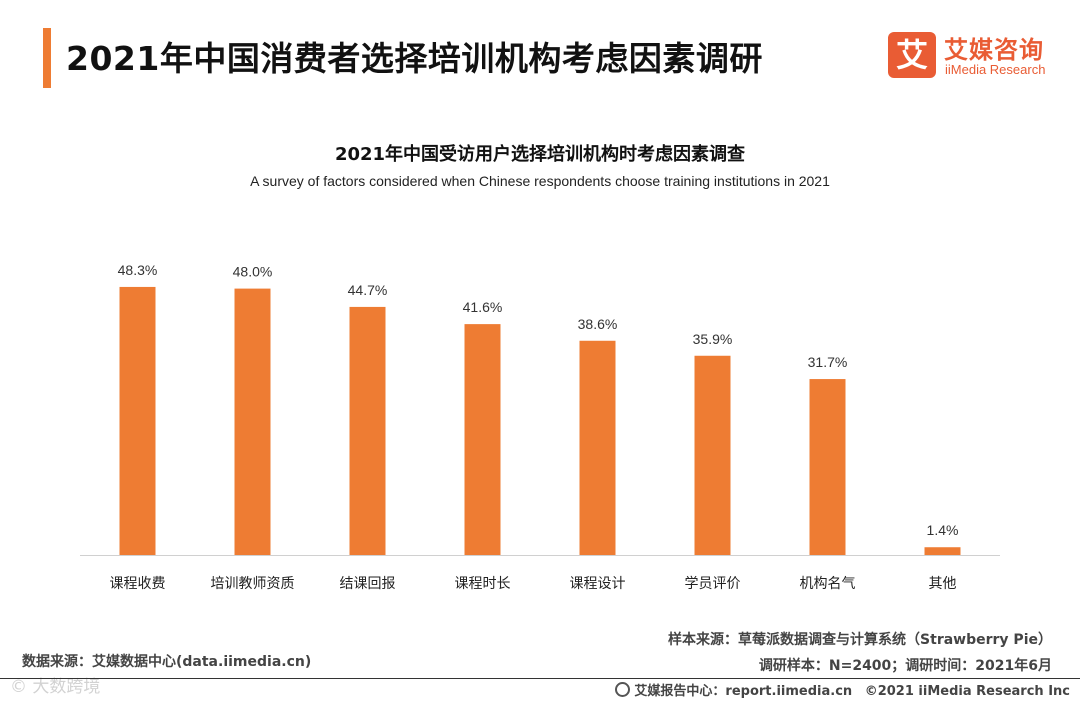 The height and width of the screenshot is (702, 1080). What do you see at coordinates (943, 584) in the screenshot?
I see `category-label-8: 其他` at bounding box center [943, 584].